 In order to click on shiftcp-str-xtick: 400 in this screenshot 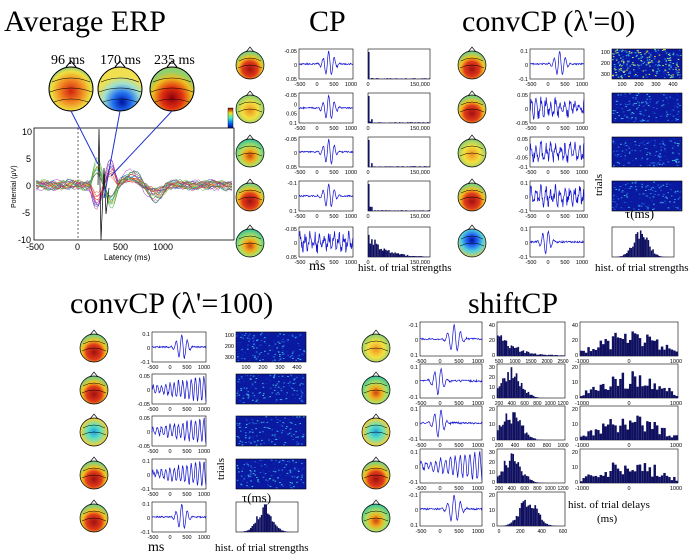, I will do `click(512, 404)`.